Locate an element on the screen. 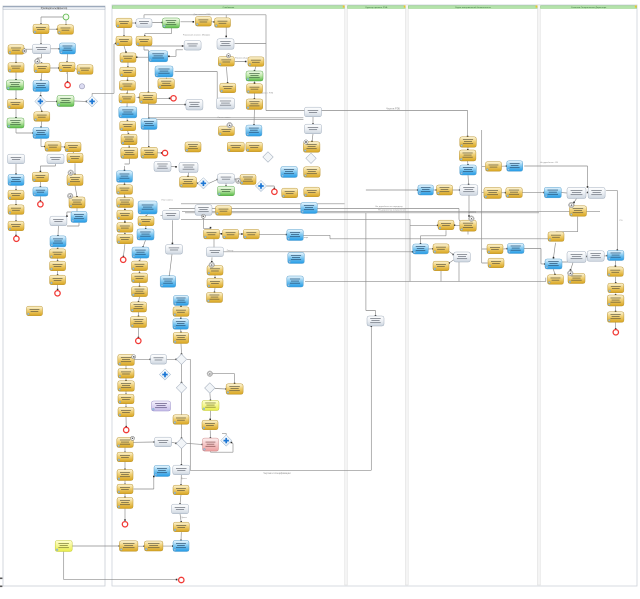 This screenshot has width=640, height=599. svg-text: Судфонд is located at coordinates (472, 212).